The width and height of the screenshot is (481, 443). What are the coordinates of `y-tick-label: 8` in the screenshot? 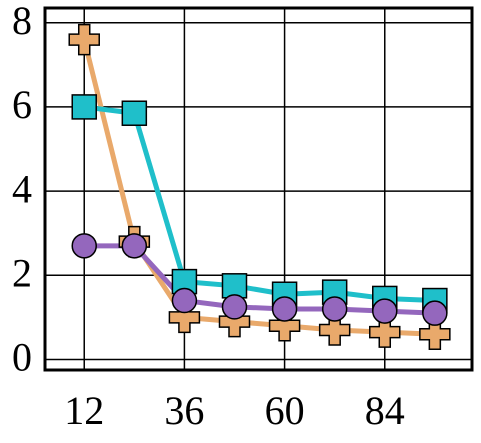 It's located at (22, 21).